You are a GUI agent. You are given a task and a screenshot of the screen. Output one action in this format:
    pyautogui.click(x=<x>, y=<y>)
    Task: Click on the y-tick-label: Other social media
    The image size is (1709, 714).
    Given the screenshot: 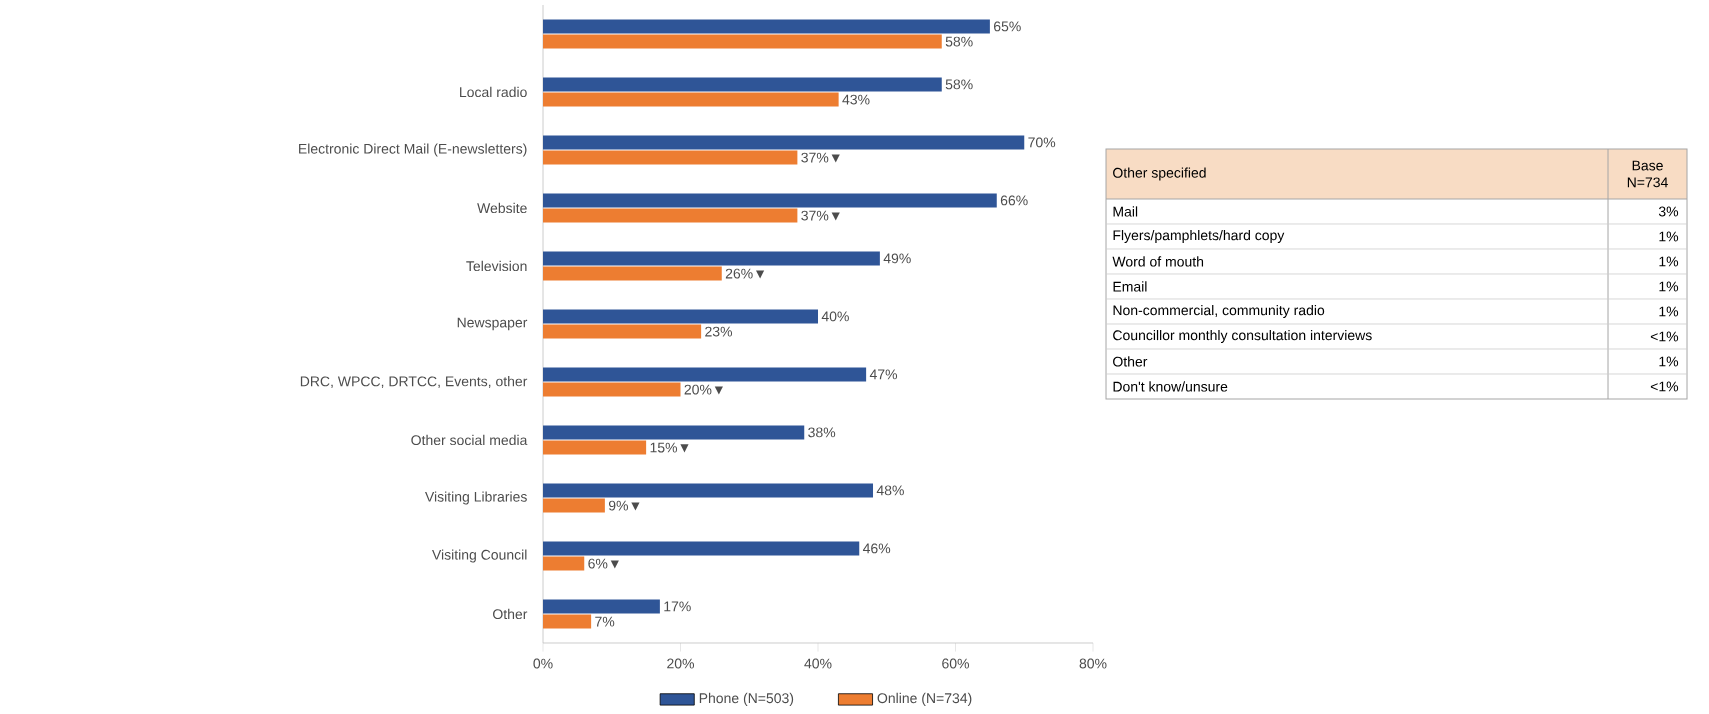 What is the action you would take?
    pyautogui.click(x=469, y=440)
    